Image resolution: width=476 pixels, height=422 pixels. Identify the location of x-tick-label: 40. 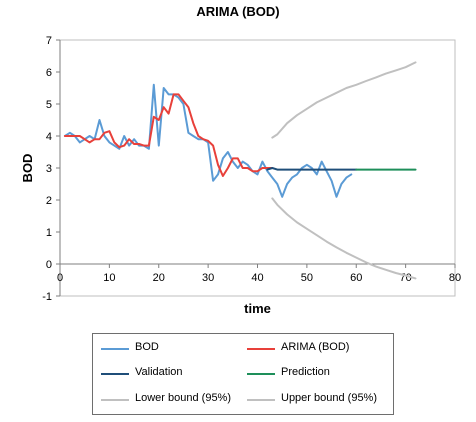
(257, 278).